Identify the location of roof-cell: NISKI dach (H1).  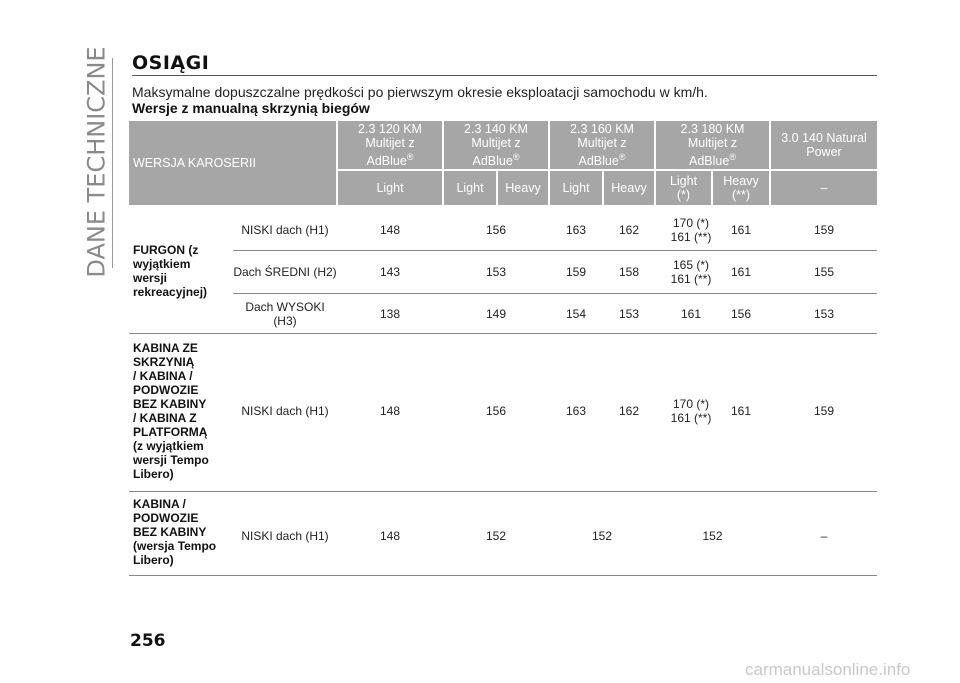
(285, 536).